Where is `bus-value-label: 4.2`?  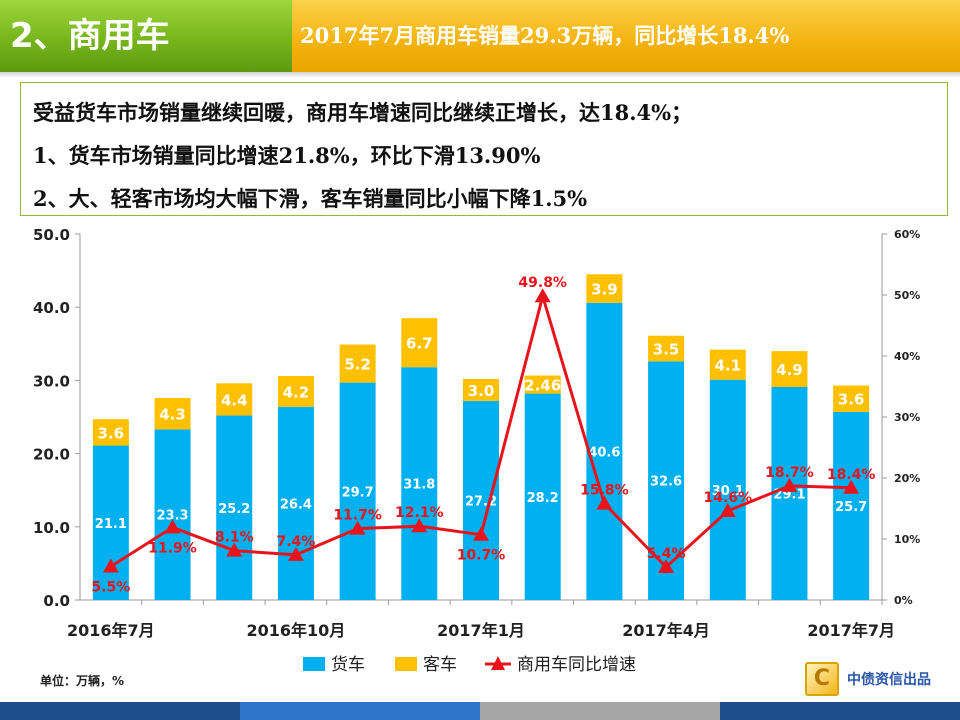
bus-value-label: 4.2 is located at coordinates (296, 392).